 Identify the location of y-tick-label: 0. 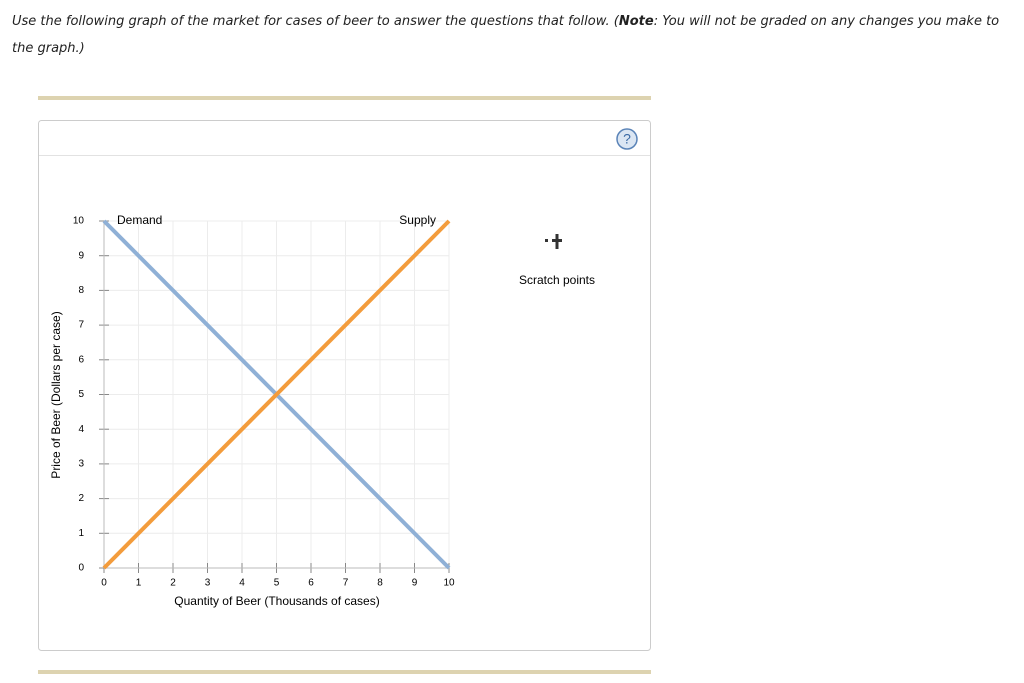
(81, 568).